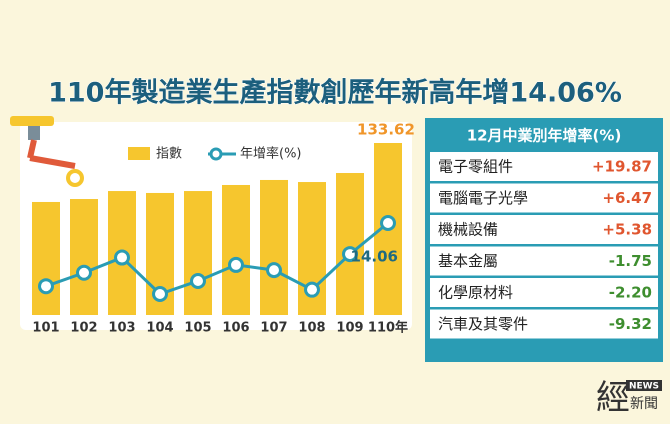 This screenshot has width=670, height=424. Describe the element at coordinates (197, 328) in the screenshot. I see `x-tick-label: 105` at that location.